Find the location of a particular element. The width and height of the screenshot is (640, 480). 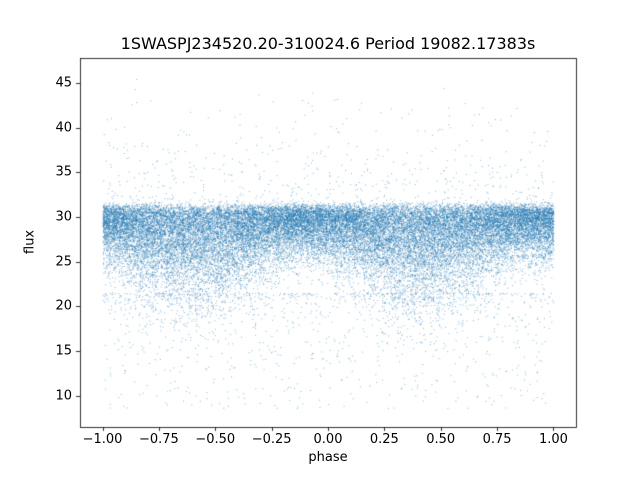

y-tick-label: 35 is located at coordinates (63, 172).